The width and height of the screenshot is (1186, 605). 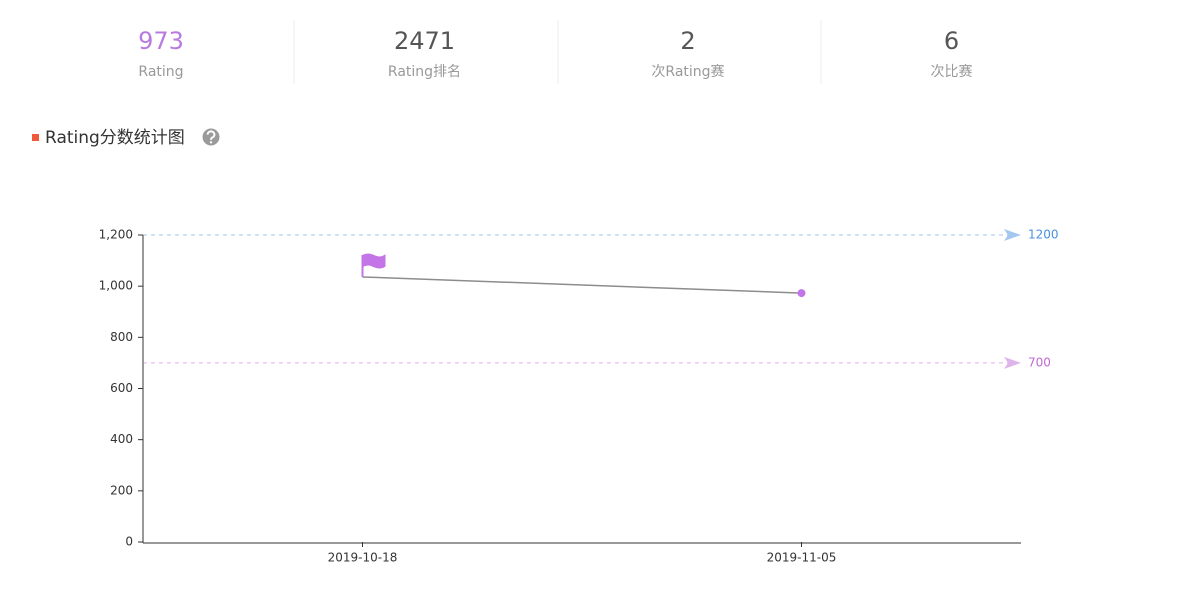 I want to click on chart-title: Rating分数统计图, so click(x=115, y=138).